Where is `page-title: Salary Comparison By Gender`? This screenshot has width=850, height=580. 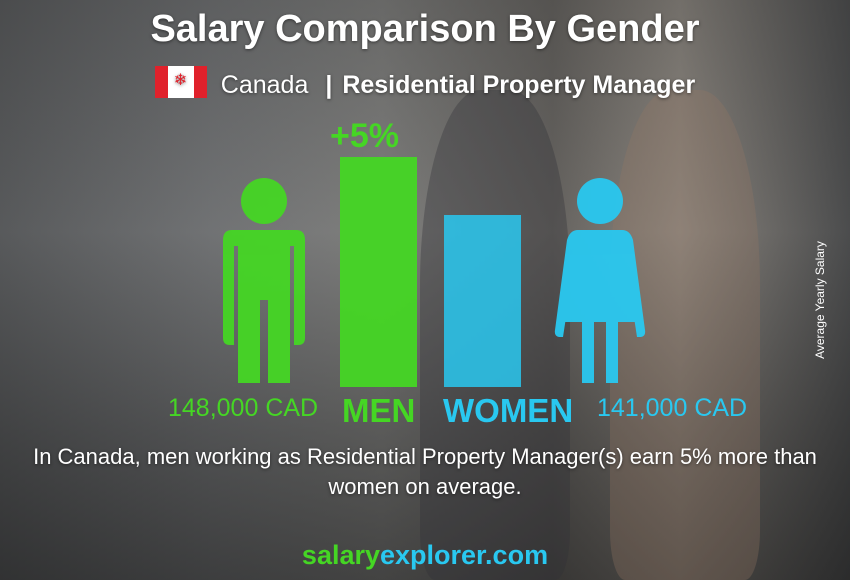 page-title: Salary Comparison By Gender is located at coordinates (425, 29).